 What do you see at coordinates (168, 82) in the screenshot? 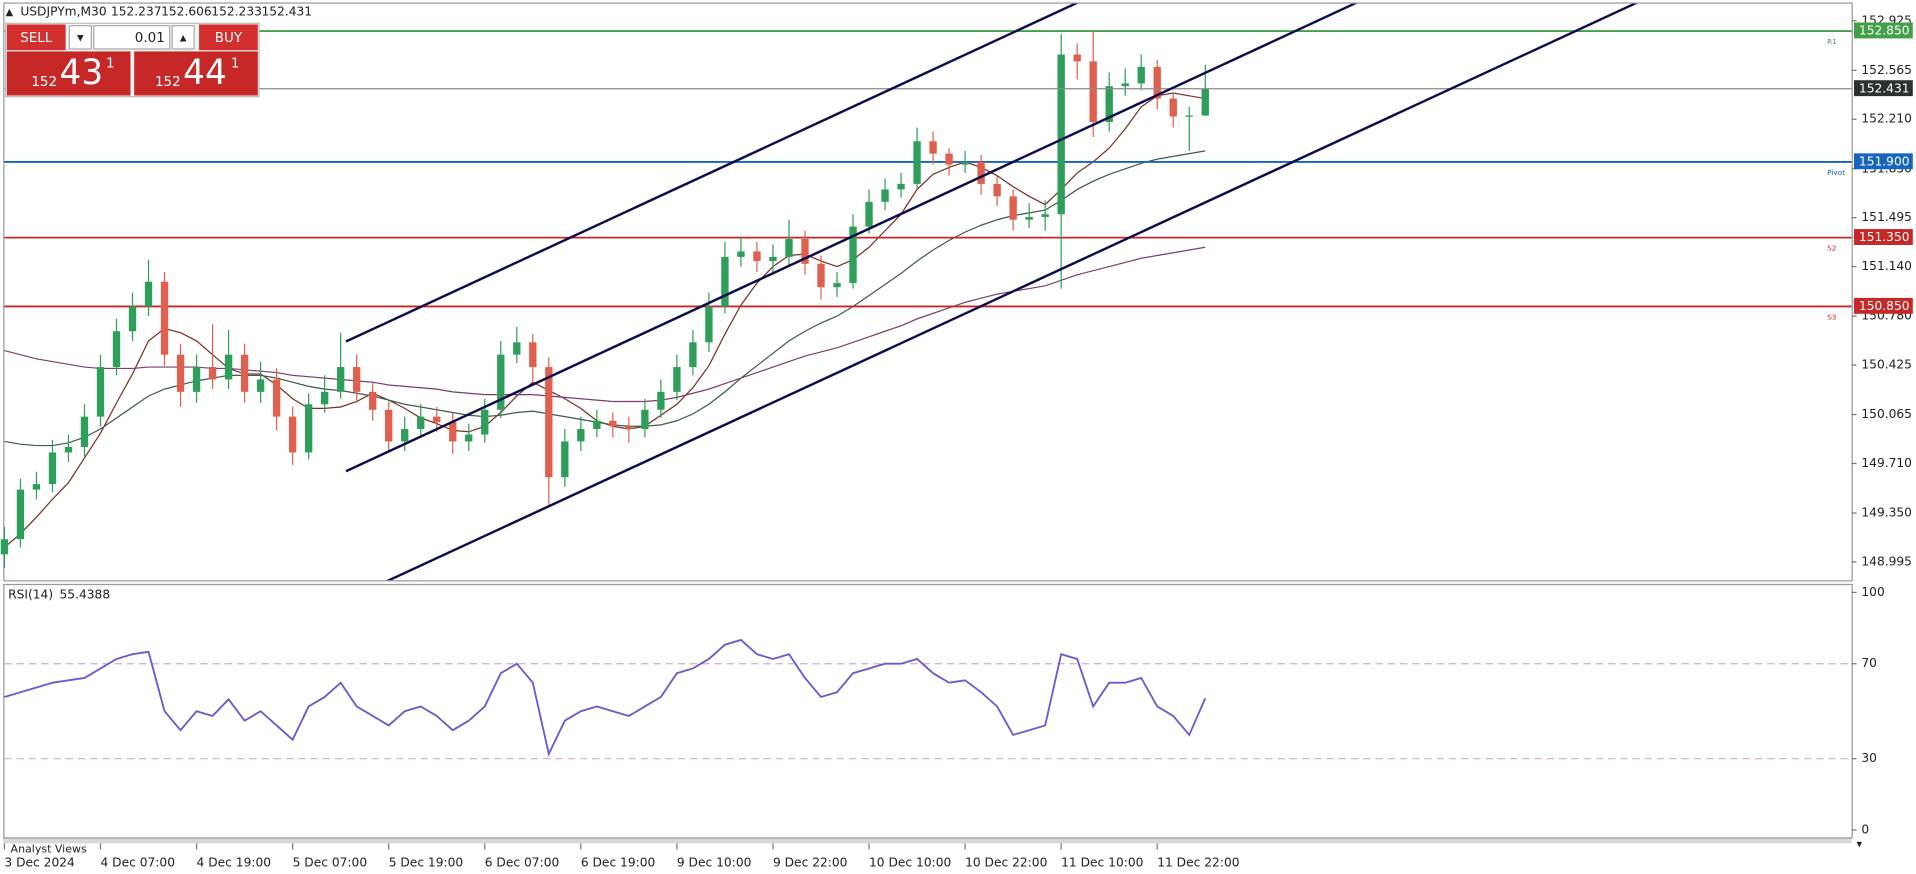
I see `ask-big: 152` at bounding box center [168, 82].